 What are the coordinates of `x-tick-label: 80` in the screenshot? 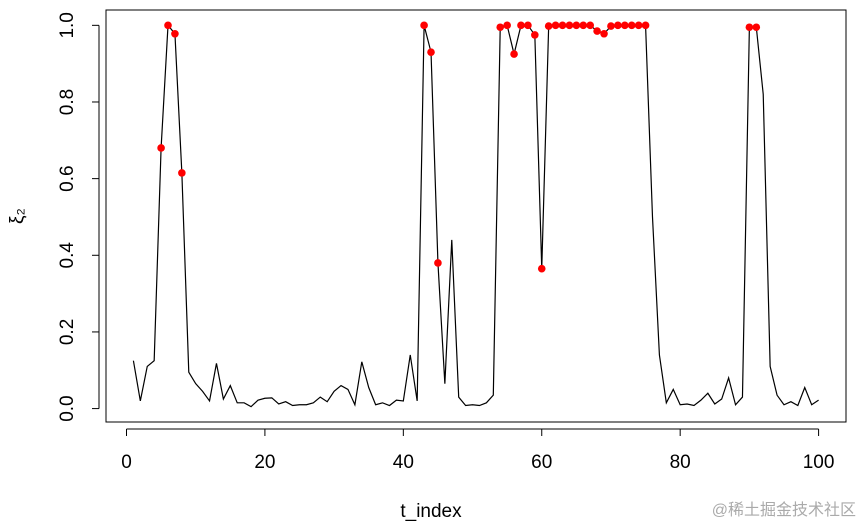 It's located at (680, 462).